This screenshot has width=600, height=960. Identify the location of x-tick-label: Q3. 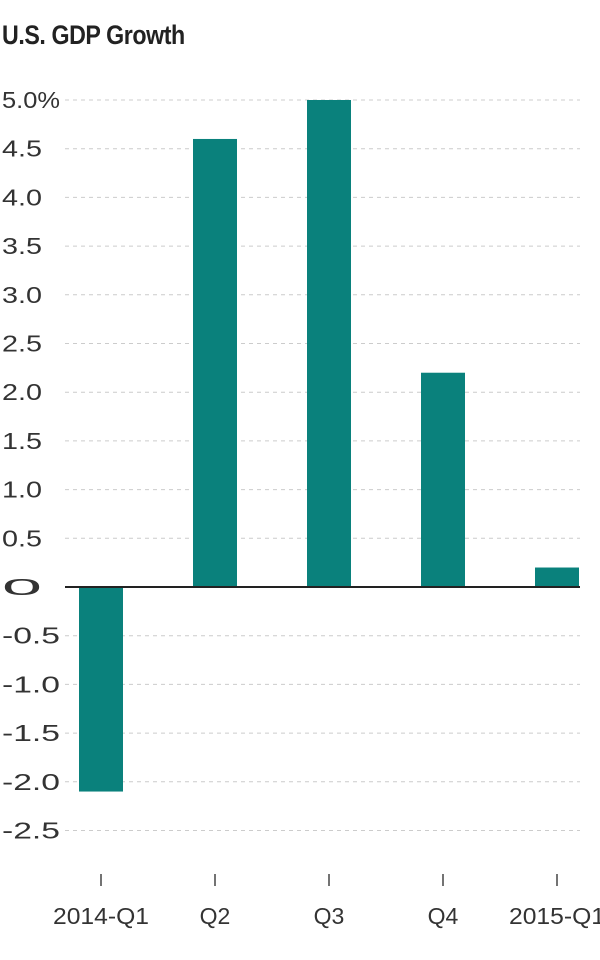
(329, 916).